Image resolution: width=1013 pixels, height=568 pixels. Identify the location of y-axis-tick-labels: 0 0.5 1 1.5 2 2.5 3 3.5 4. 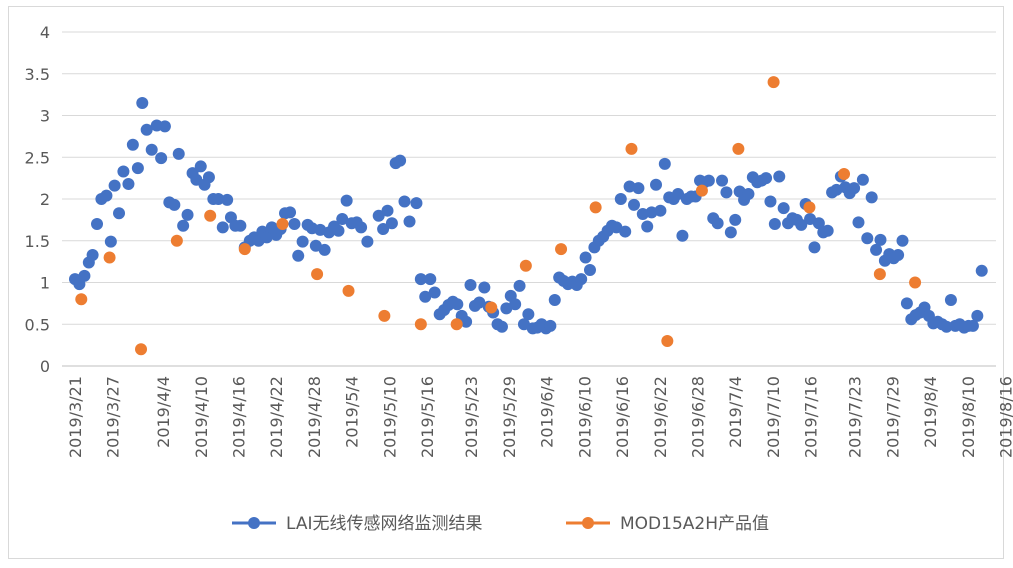
(37, 199).